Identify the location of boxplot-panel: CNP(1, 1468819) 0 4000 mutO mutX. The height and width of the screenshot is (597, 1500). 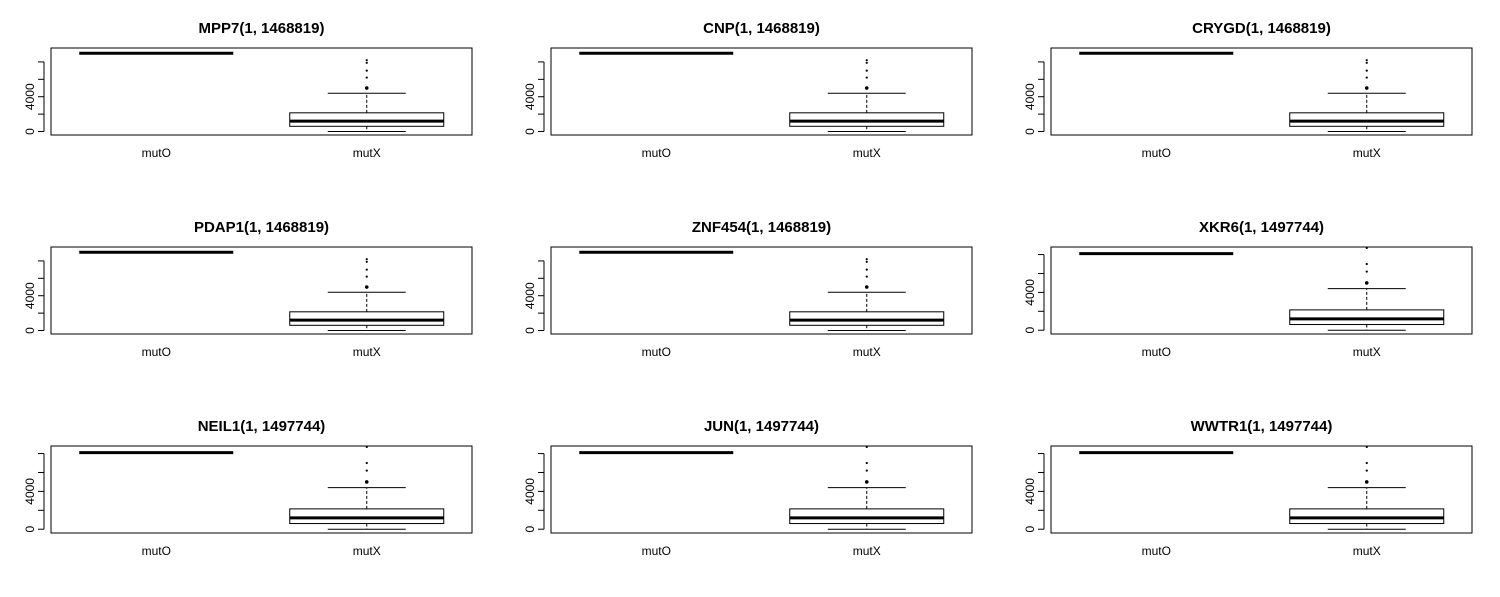
(750, 99).